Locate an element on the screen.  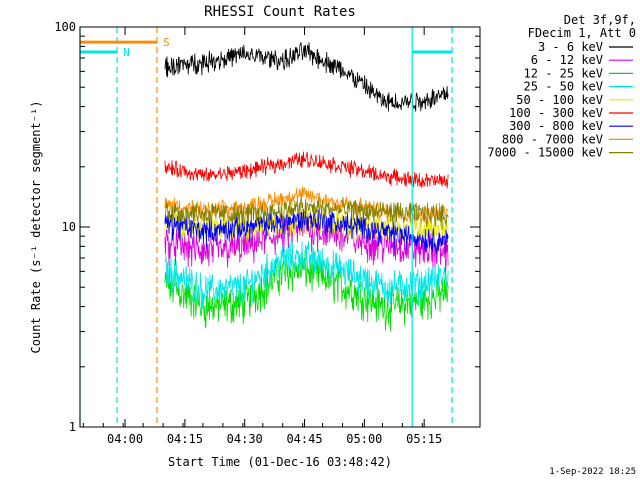
series-line-50-100-kev is located at coordinates (306, 225).